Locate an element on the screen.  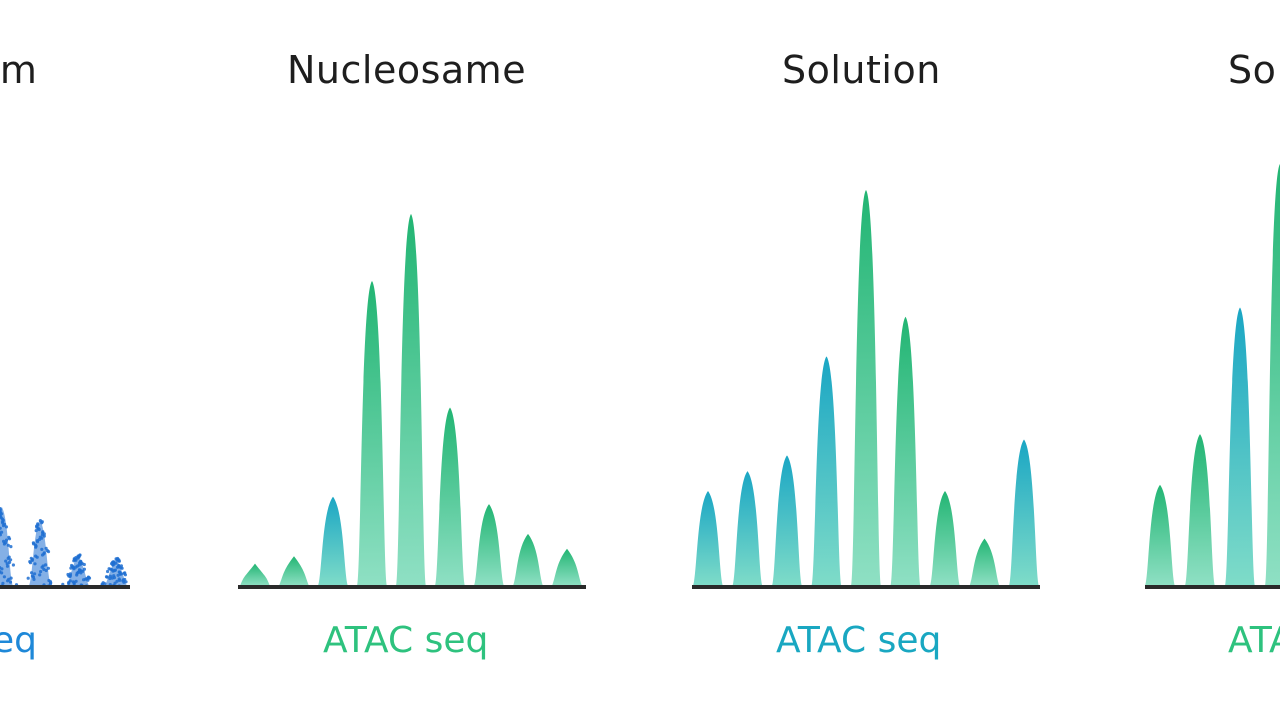
panel-label-right: ATA is located at coordinates (1254, 640).